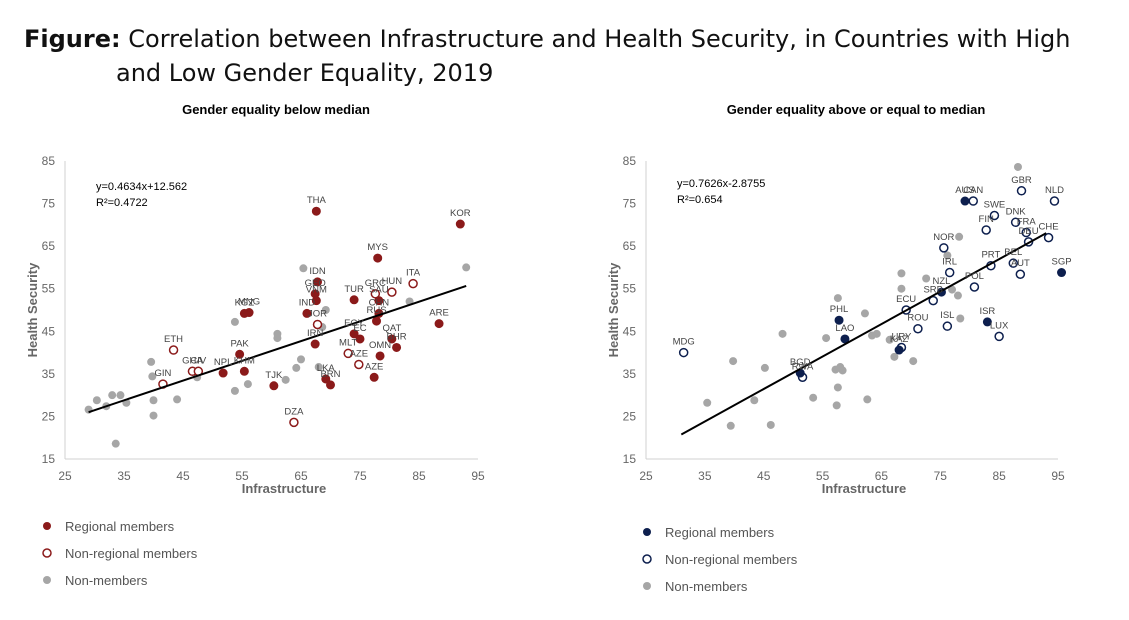  What do you see at coordinates (348, 342) in the screenshot?
I see `chart1-point-label-mlt: MLT` at bounding box center [348, 342].